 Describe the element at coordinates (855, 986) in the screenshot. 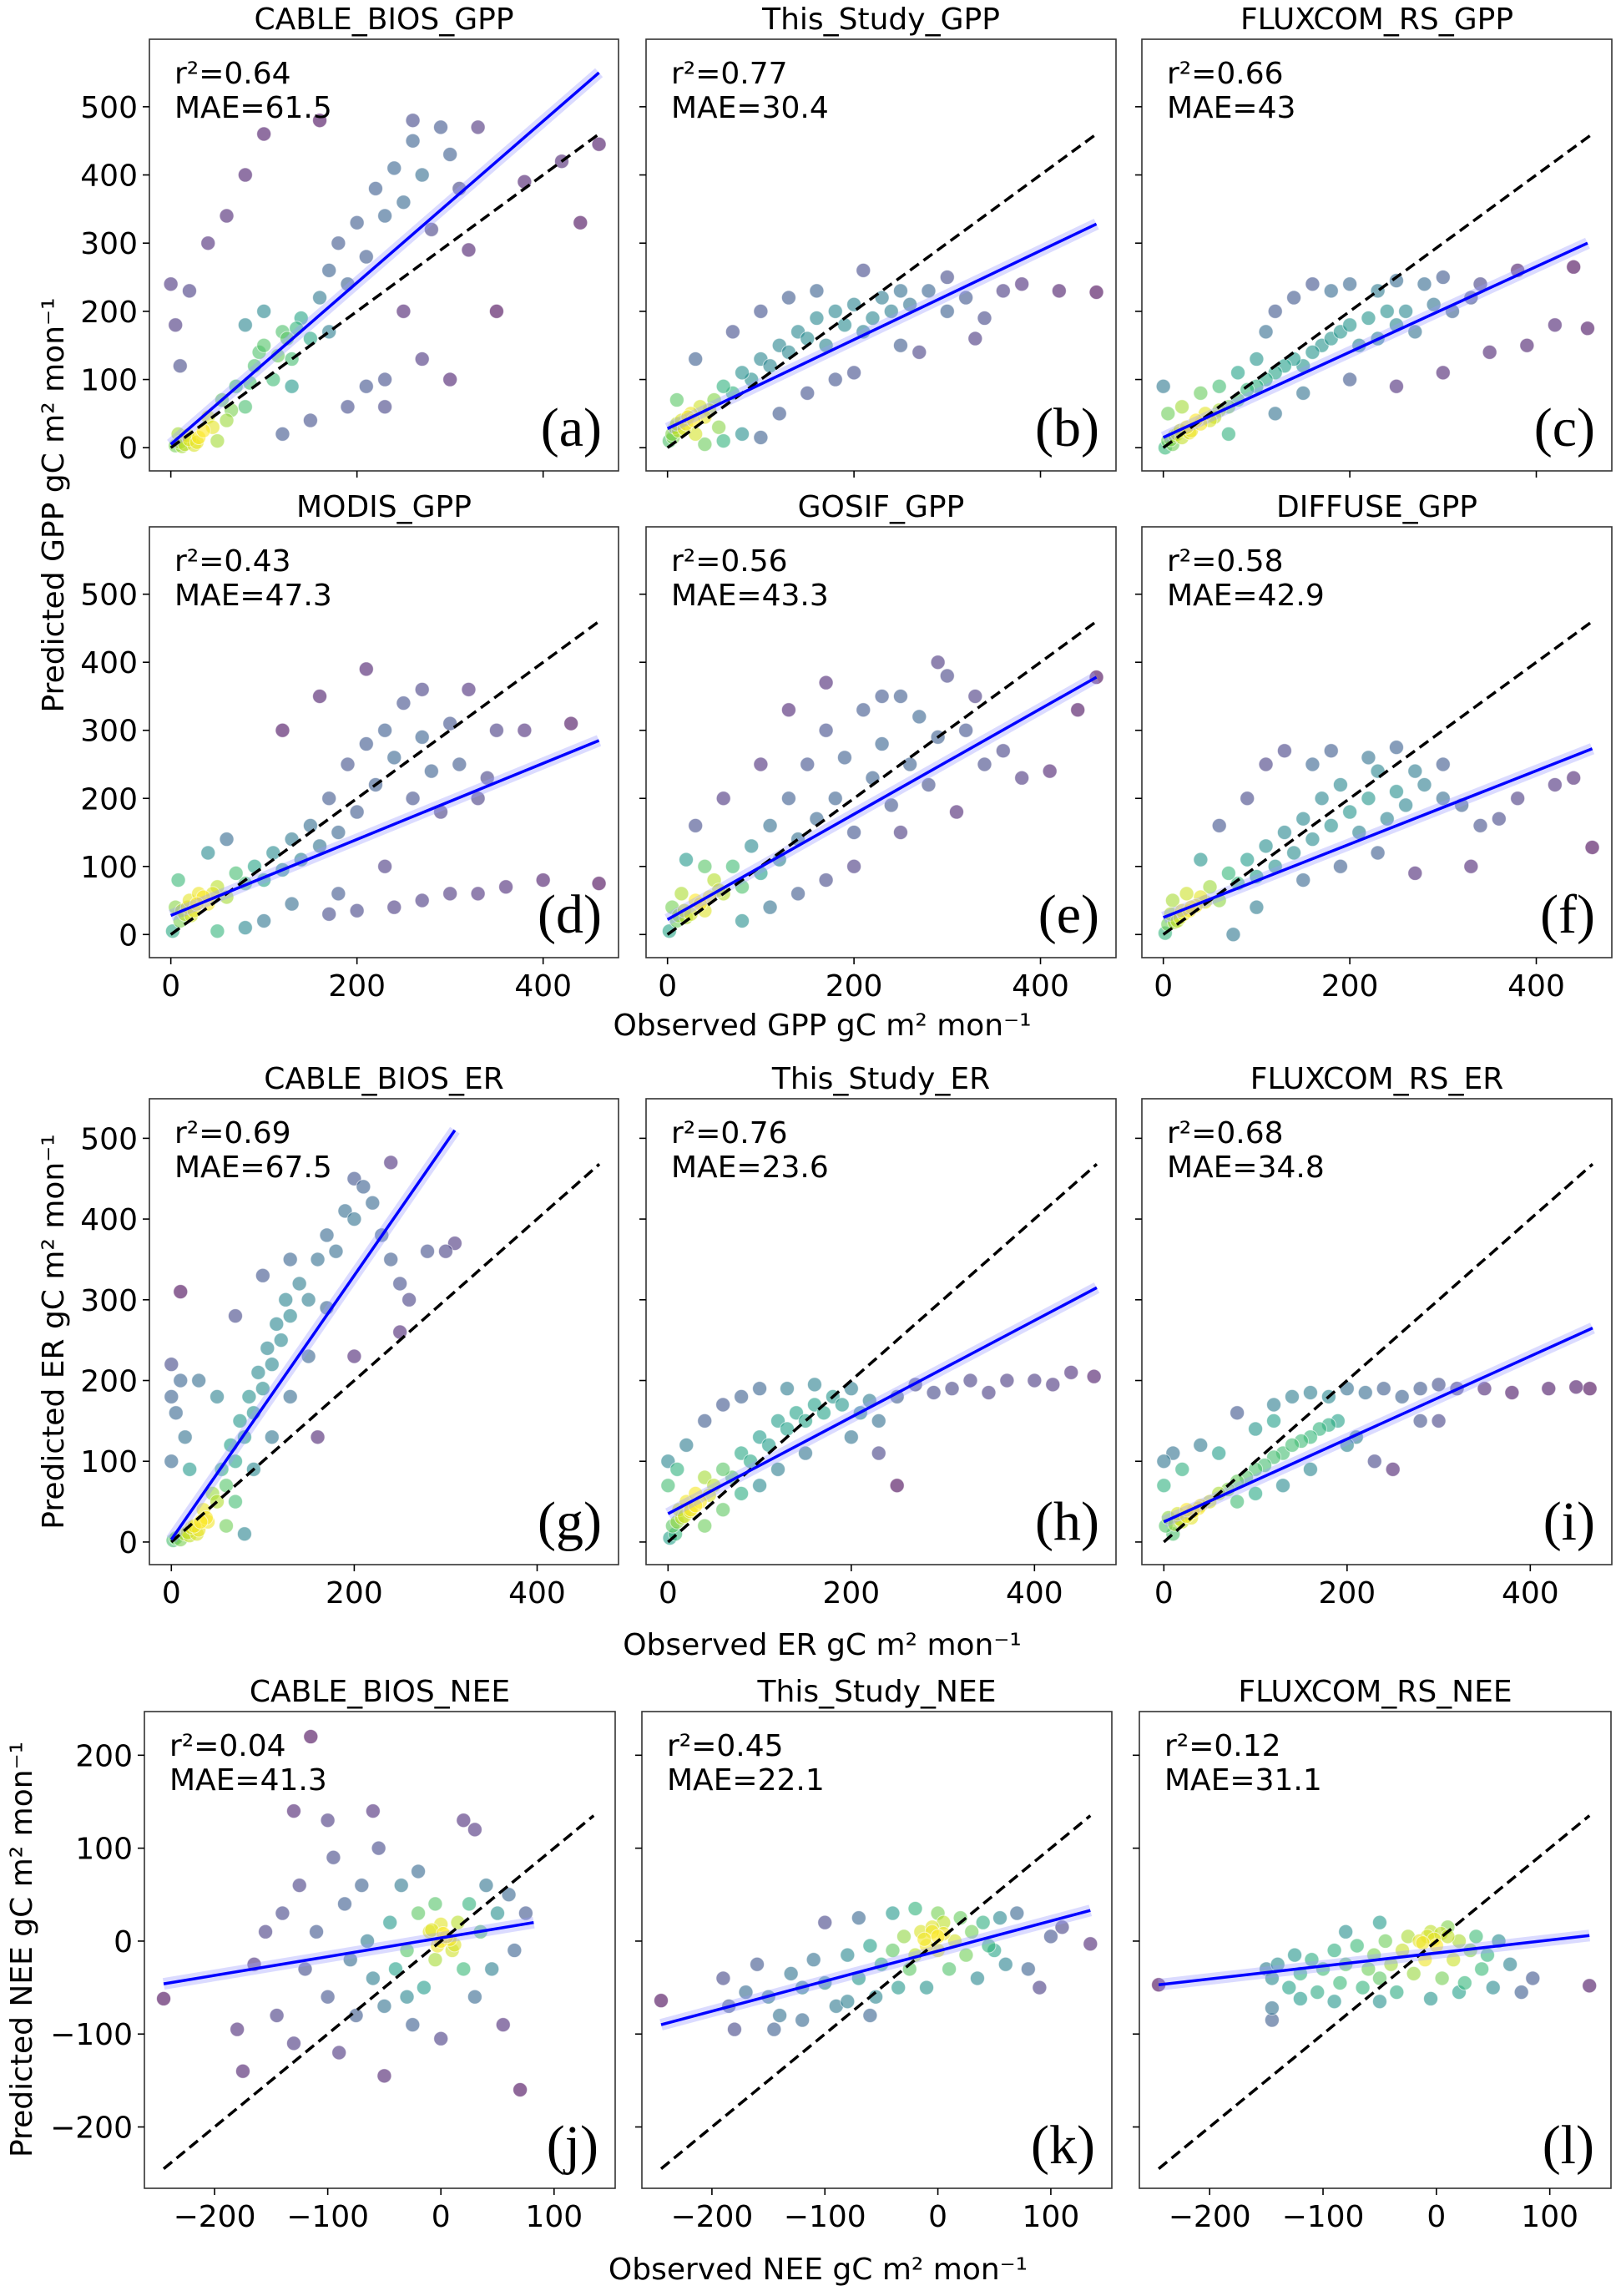

I see `x-tick-label: 200` at that location.